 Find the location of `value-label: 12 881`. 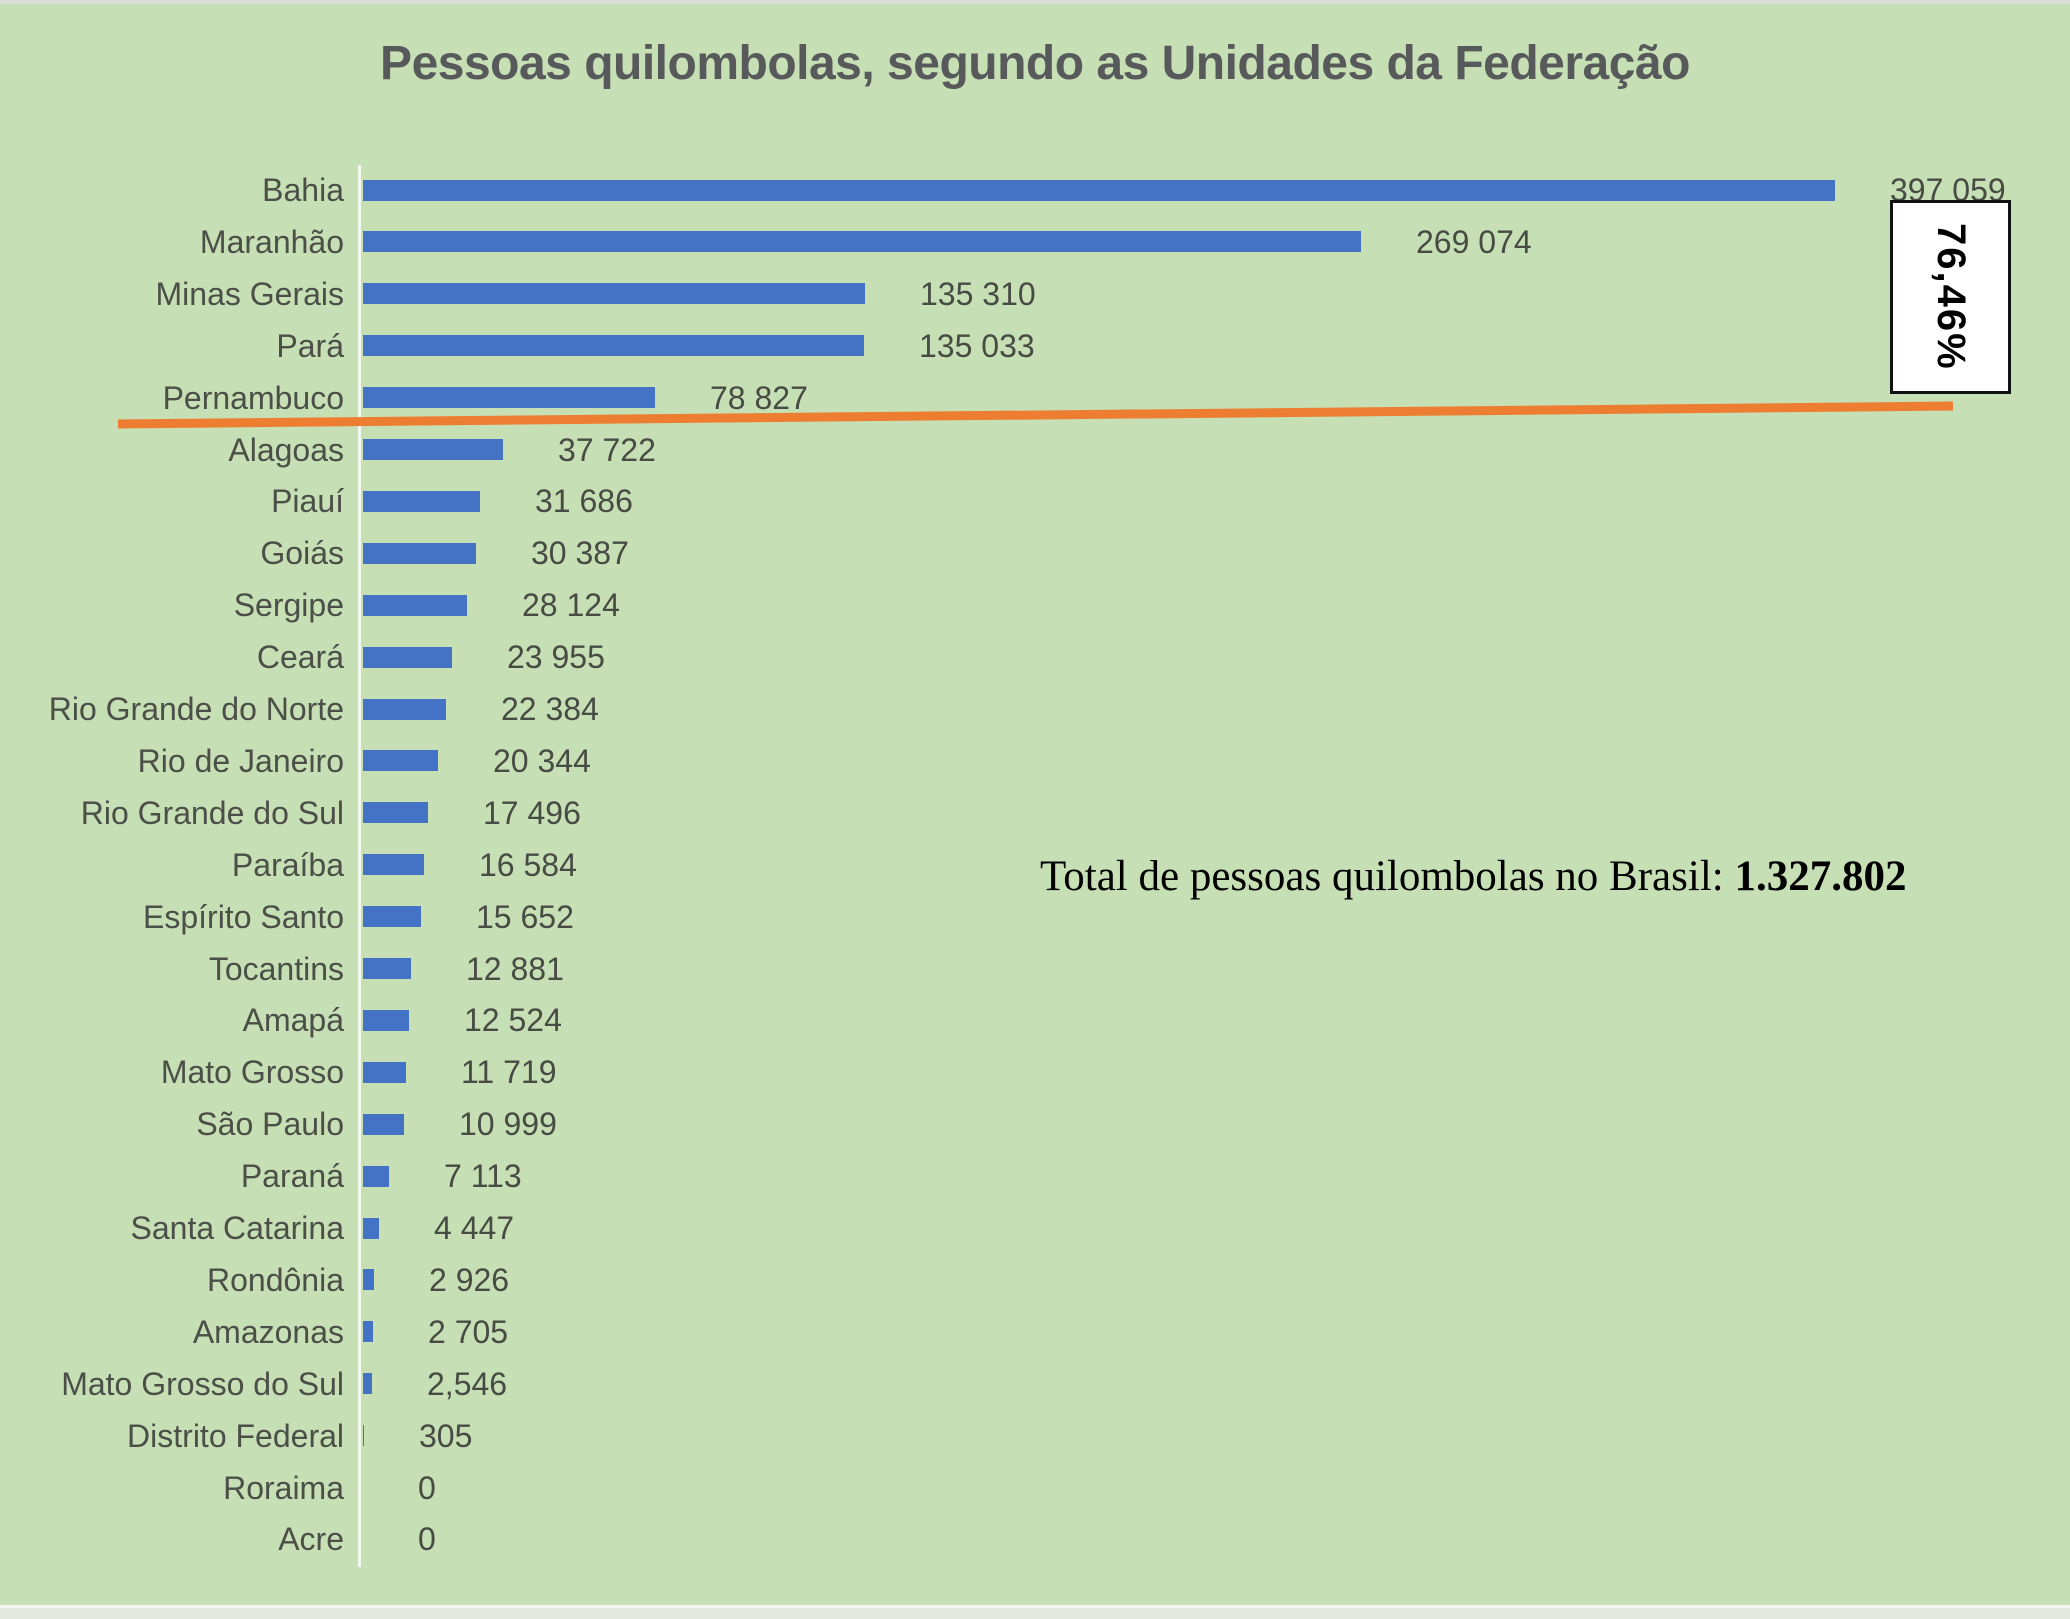

value-label: 12 881 is located at coordinates (515, 968).